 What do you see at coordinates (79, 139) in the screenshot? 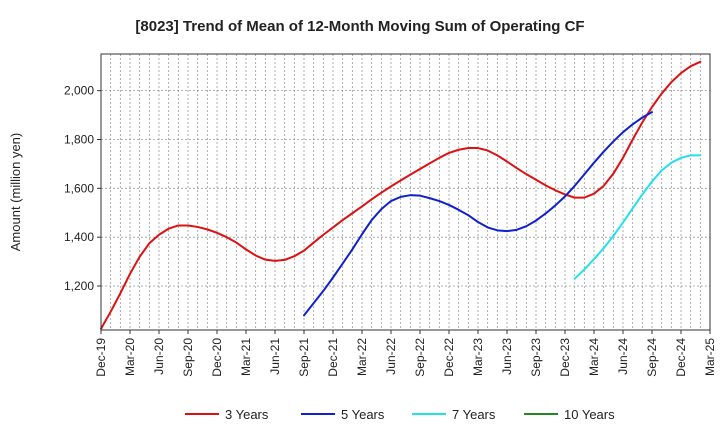
I see `y-tick-label: 1,800` at bounding box center [79, 139].